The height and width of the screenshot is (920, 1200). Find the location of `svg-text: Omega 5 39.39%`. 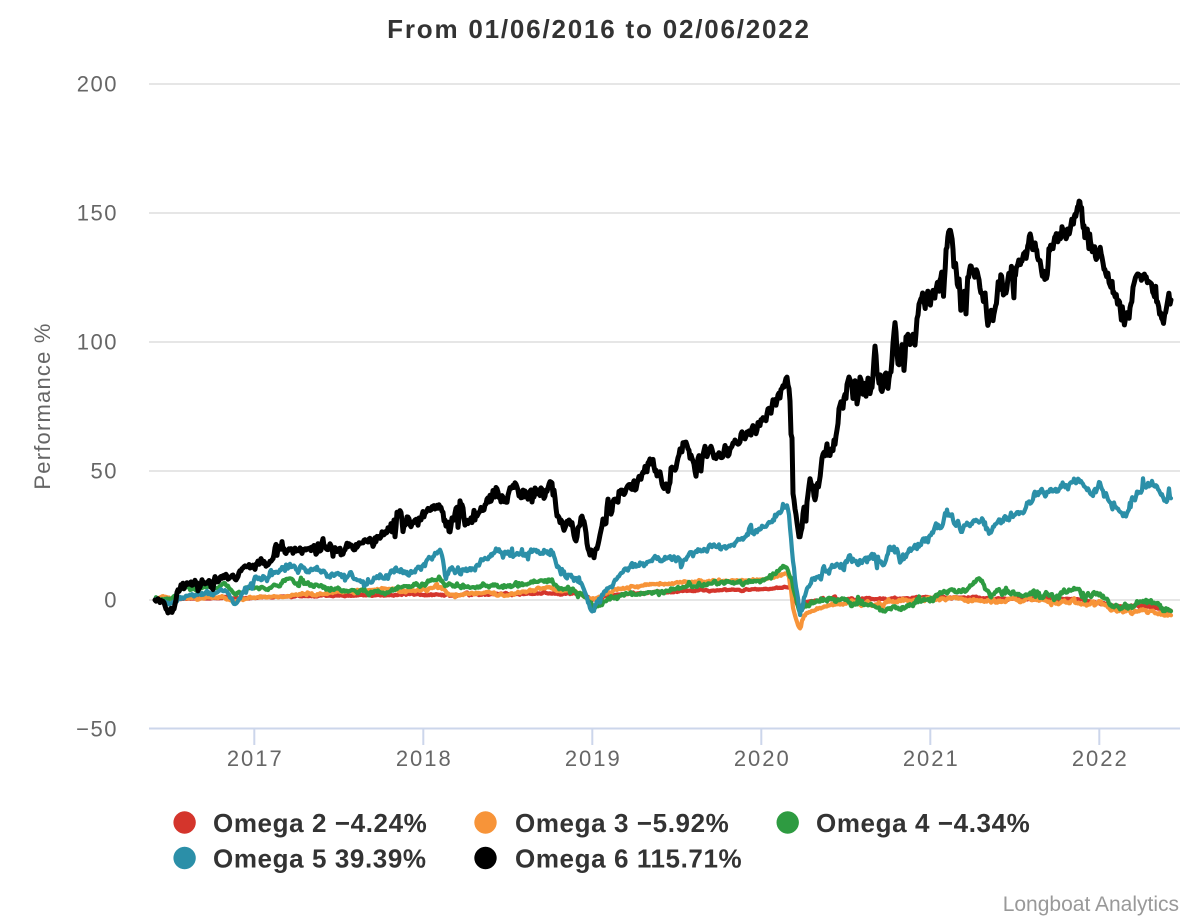

svg-text: Omega 5 39.39% is located at coordinates (320, 859).